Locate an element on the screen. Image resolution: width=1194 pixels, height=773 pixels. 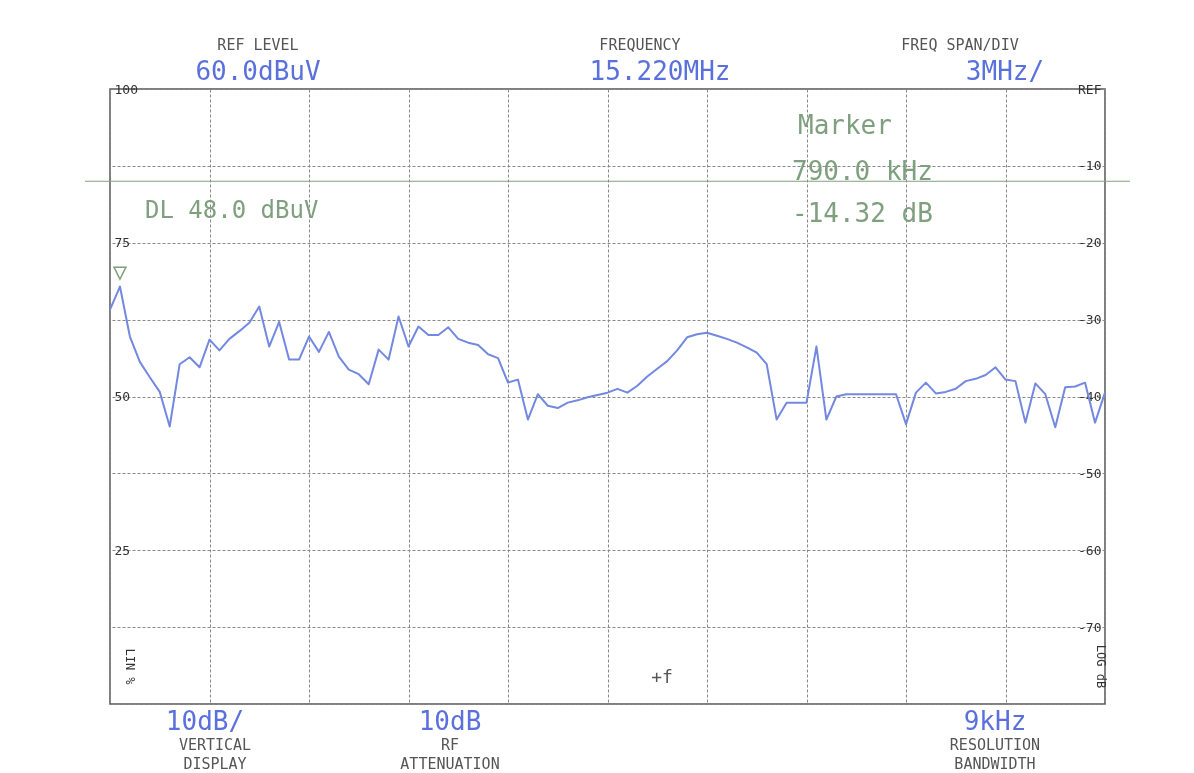
y2-tick-label: 75 is located at coordinates (122, 243).